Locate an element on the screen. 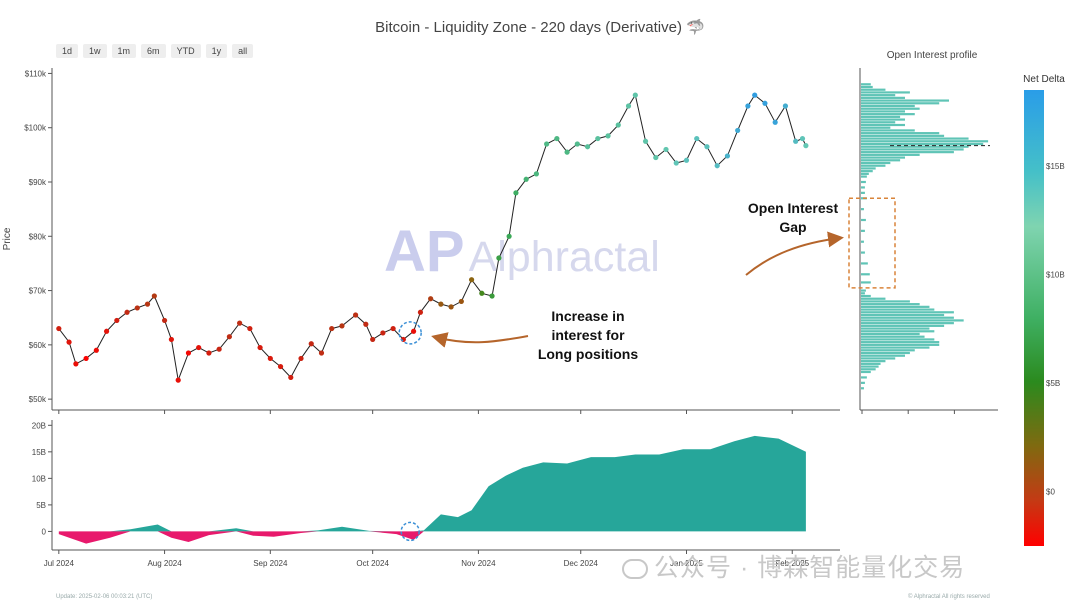  range-button-1y: 1y is located at coordinates (216, 51).